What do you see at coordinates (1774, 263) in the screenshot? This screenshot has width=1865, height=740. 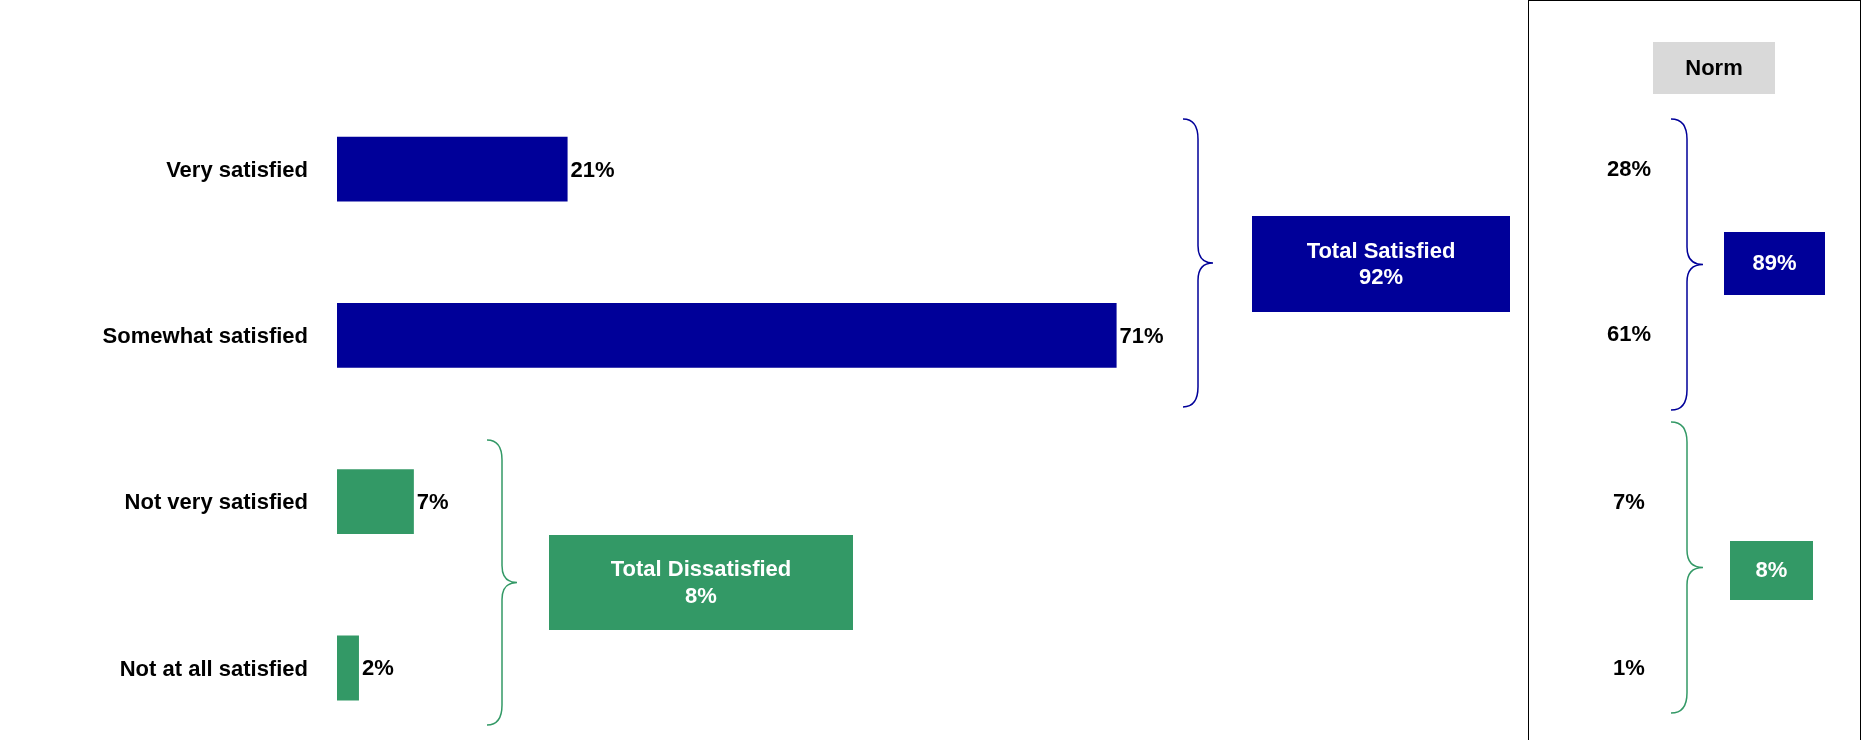 I see `callout-box: 89%` at bounding box center [1774, 263].